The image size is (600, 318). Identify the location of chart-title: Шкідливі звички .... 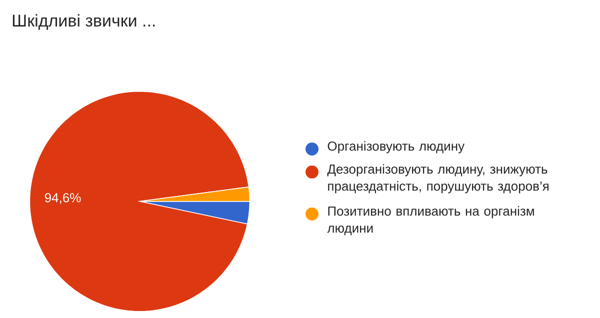
(83, 22).